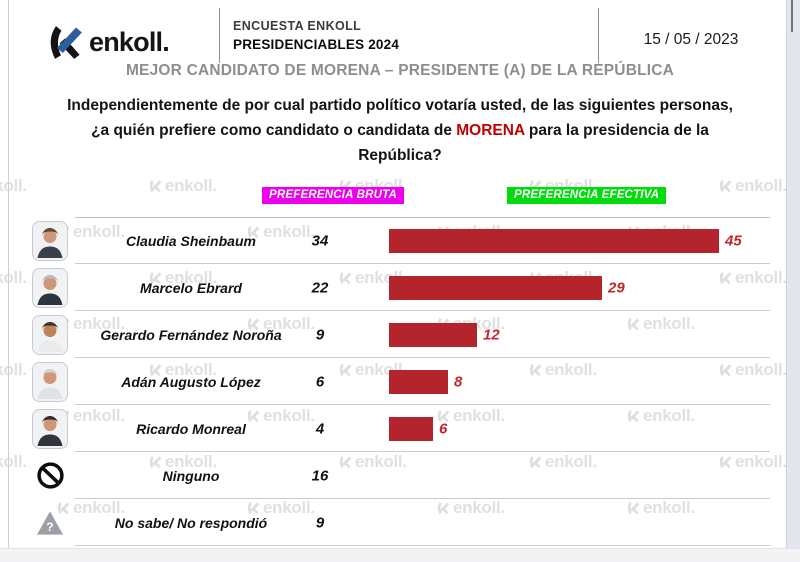 The image size is (800, 562). Describe the element at coordinates (400, 522) in the screenshot. I see `candidate-row: ? No sabe/ No respondió 9` at that location.